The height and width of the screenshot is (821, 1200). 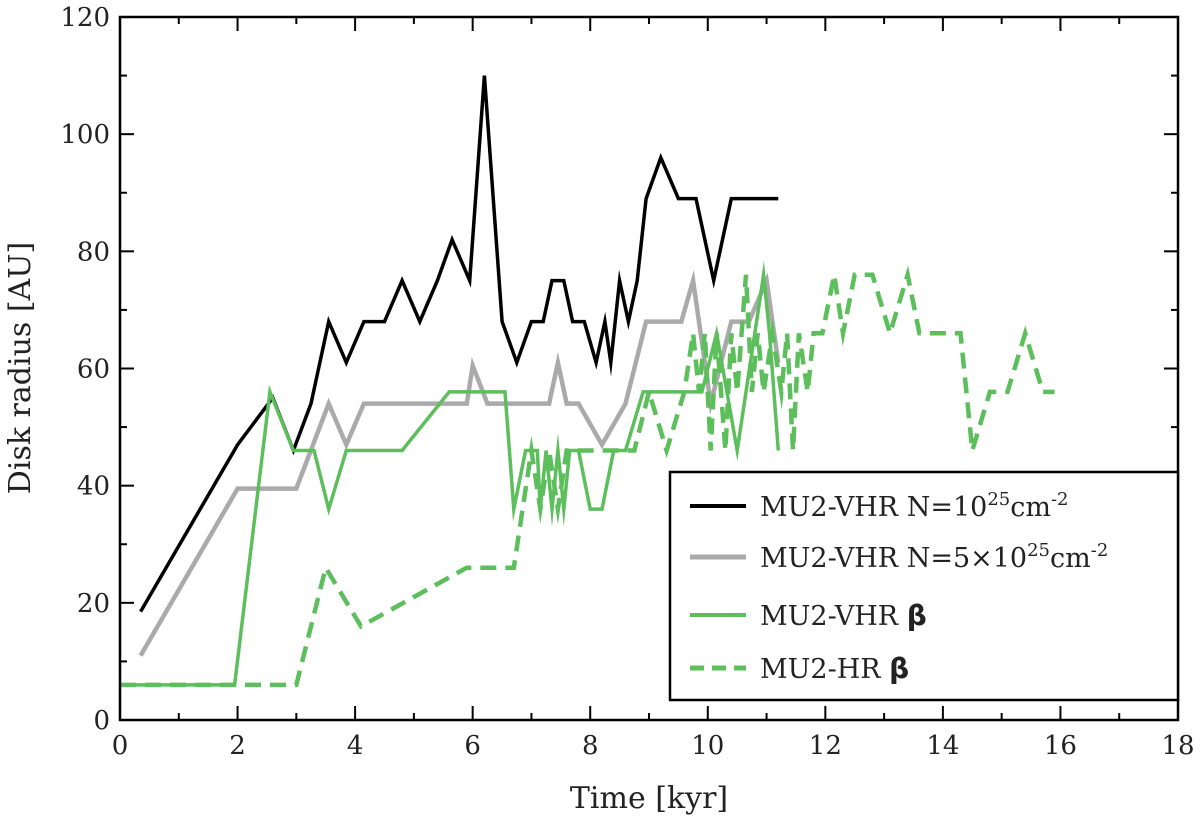 I want to click on y-tick-label: 100, so click(x=85, y=135).